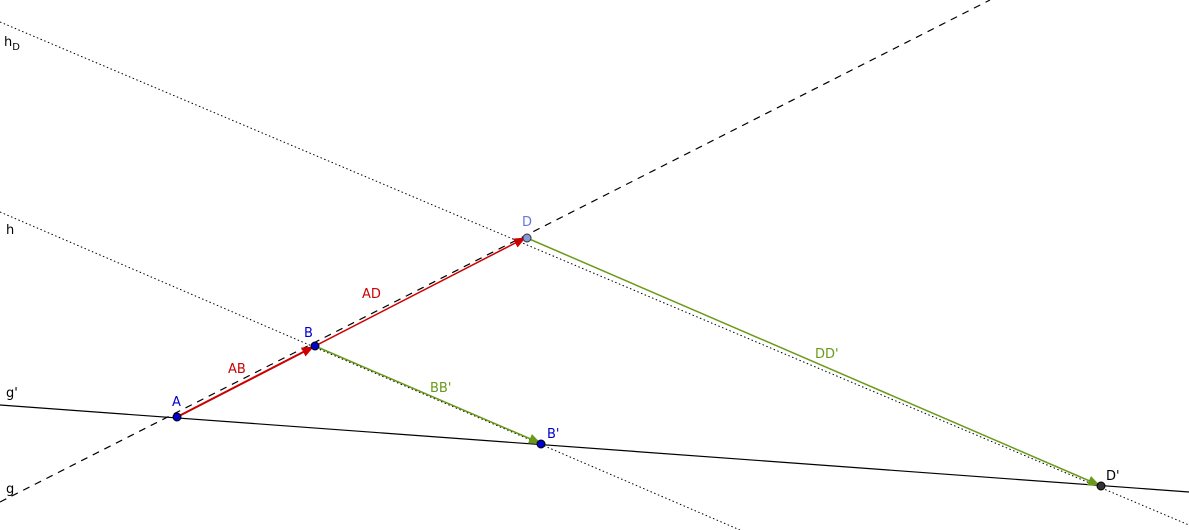  Describe the element at coordinates (237, 369) in the screenshot. I see `label-vector-ab: AB` at that location.